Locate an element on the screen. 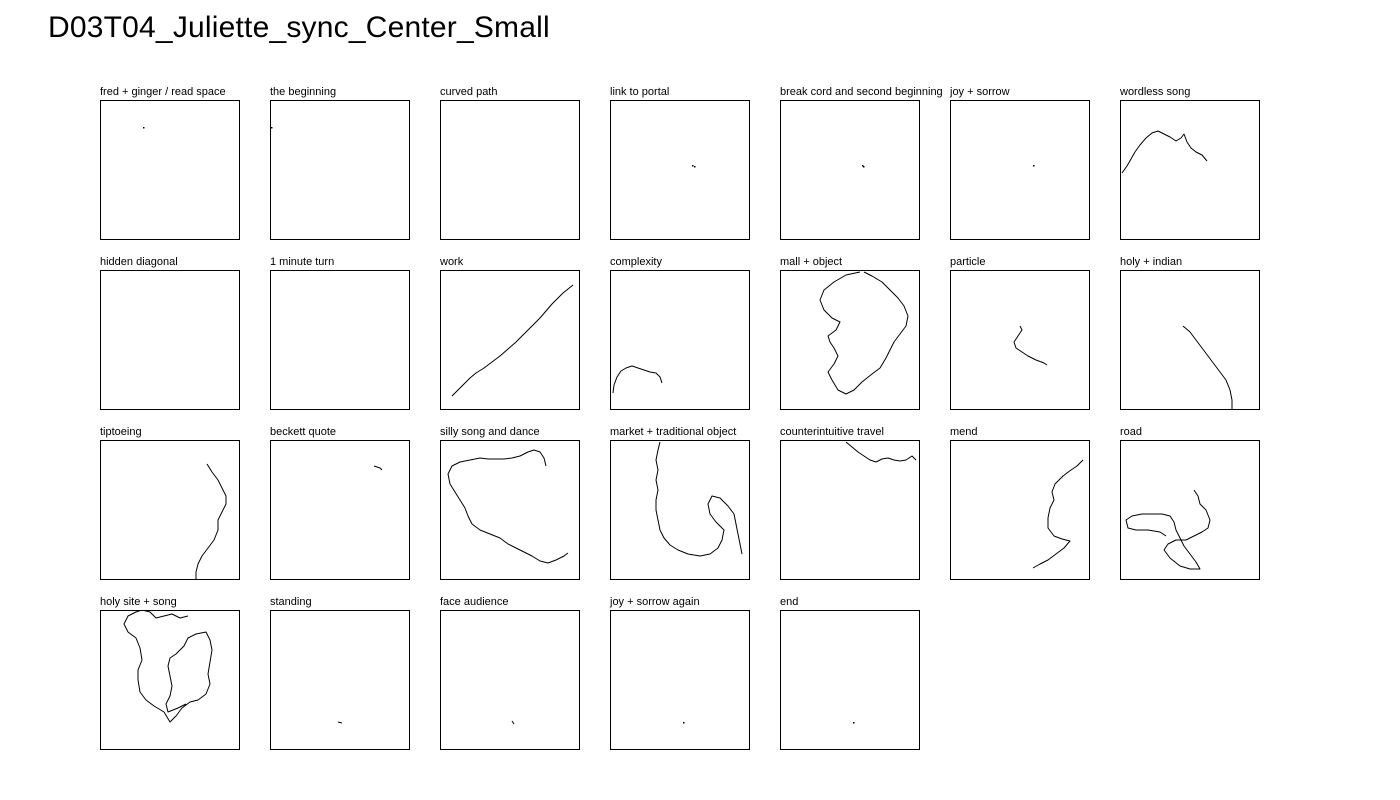  panel-face-audience is located at coordinates (510, 680).